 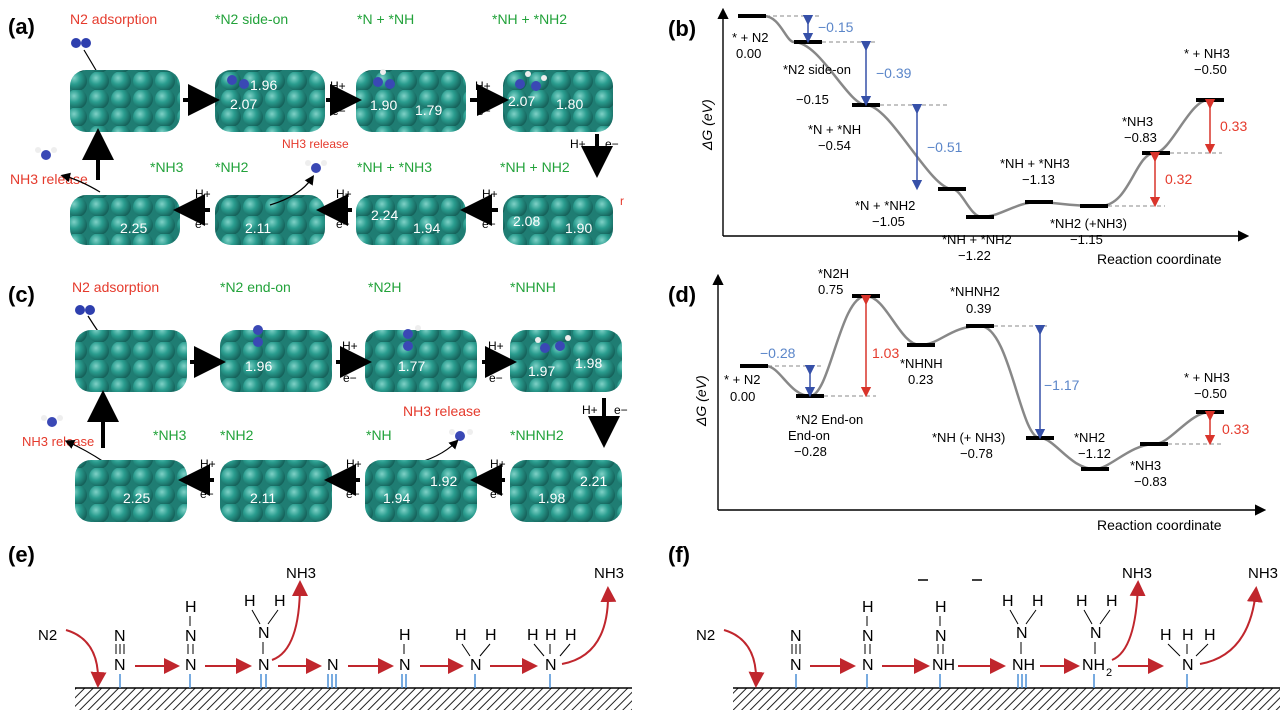 What do you see at coordinates (778, 353) in the screenshot?
I see `d-delta: −0.28` at bounding box center [778, 353].